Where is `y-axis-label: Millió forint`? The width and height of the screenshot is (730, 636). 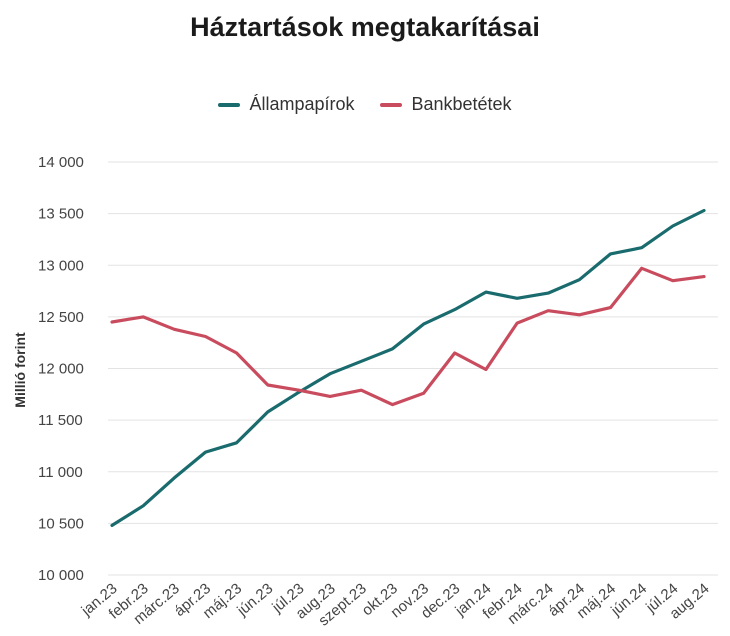
y-axis-label: Millió forint is located at coordinates (20, 370).